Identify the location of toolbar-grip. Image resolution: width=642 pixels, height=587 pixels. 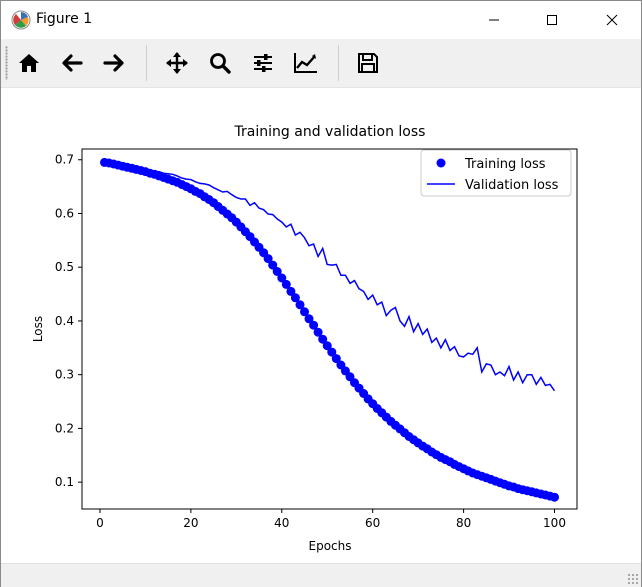
(6, 63).